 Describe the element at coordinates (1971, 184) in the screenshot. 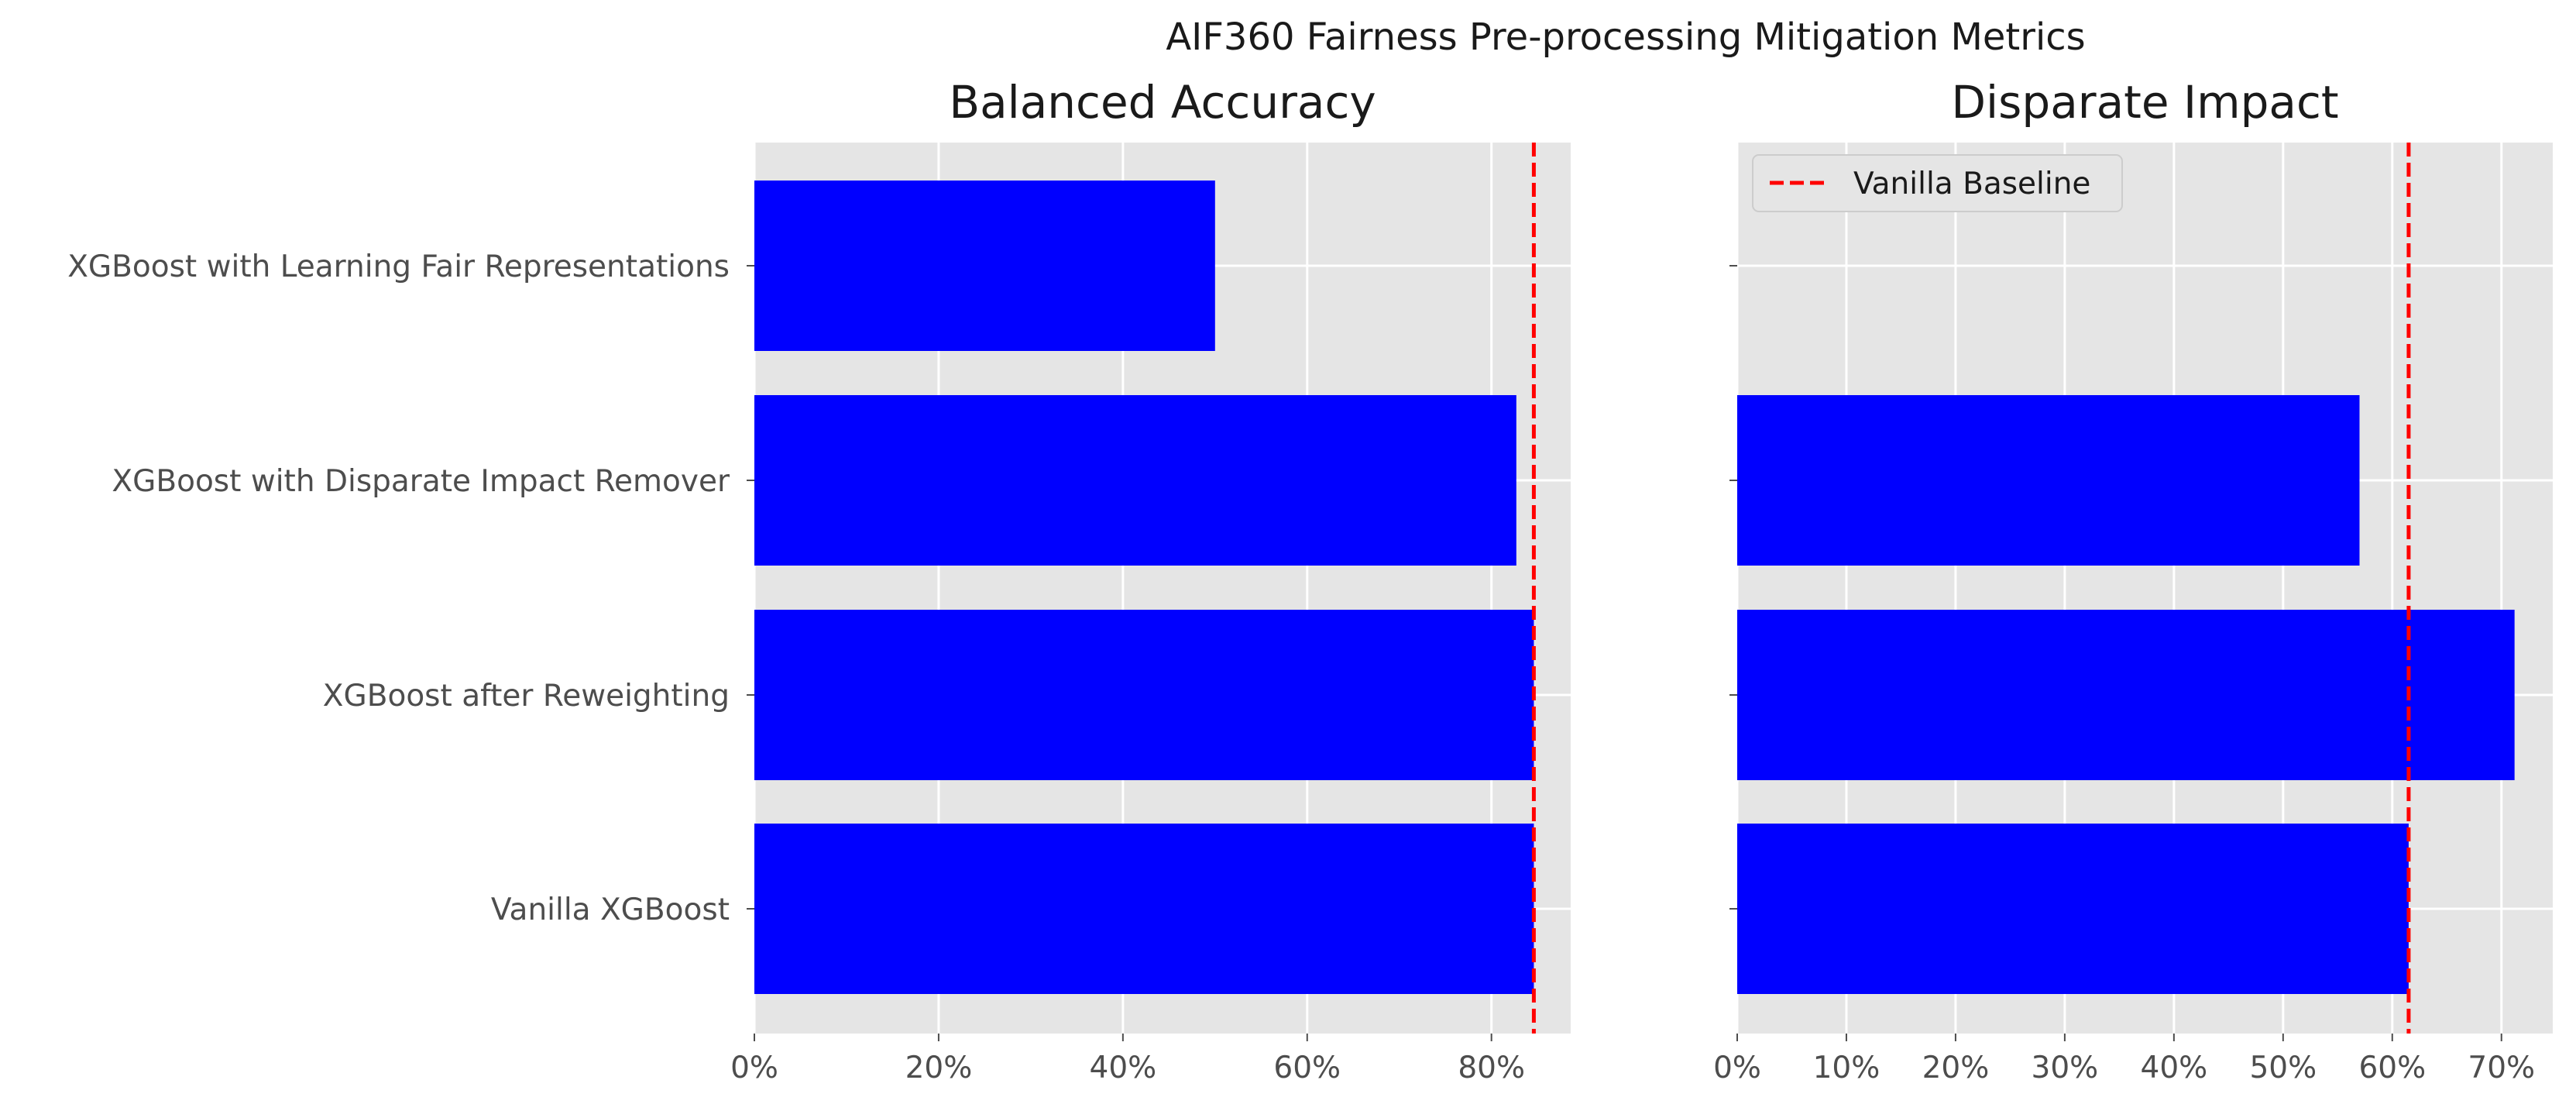

I see `legend-label: Vanilla Baseline` at that location.